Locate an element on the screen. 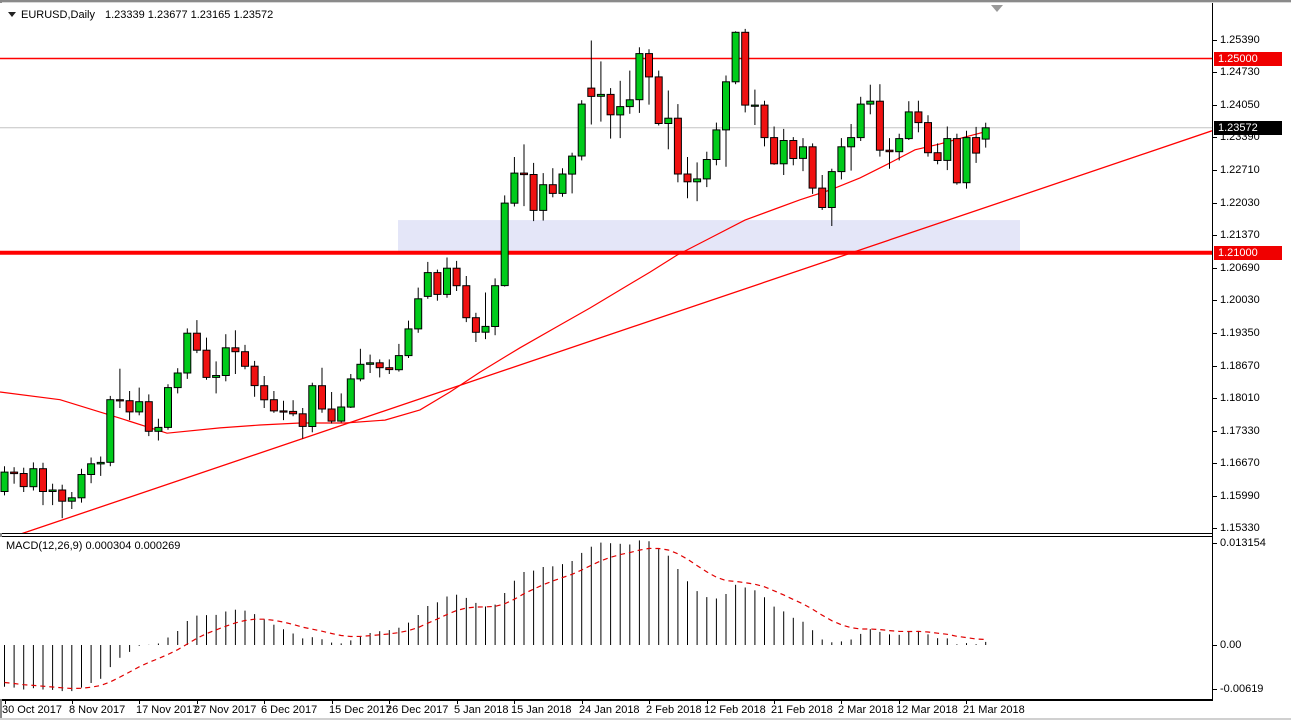 Image resolution: width=1291 pixels, height=720 pixels. price-tick-label: 1.18670 is located at coordinates (1240, 366).